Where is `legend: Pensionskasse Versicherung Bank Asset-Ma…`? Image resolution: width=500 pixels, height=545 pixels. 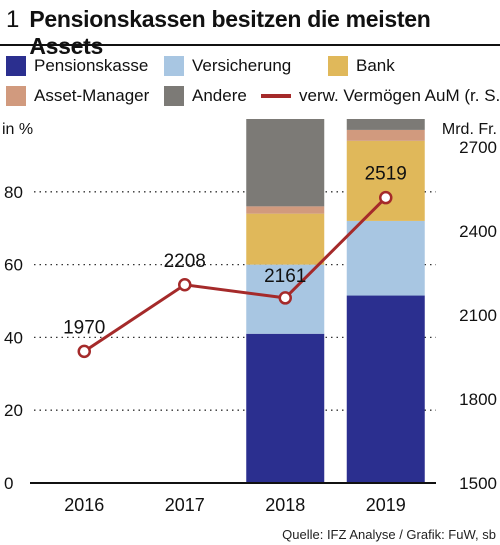
legend: Pensionskasse Versicherung Bank Asset-Ma… is located at coordinates (253, 82).